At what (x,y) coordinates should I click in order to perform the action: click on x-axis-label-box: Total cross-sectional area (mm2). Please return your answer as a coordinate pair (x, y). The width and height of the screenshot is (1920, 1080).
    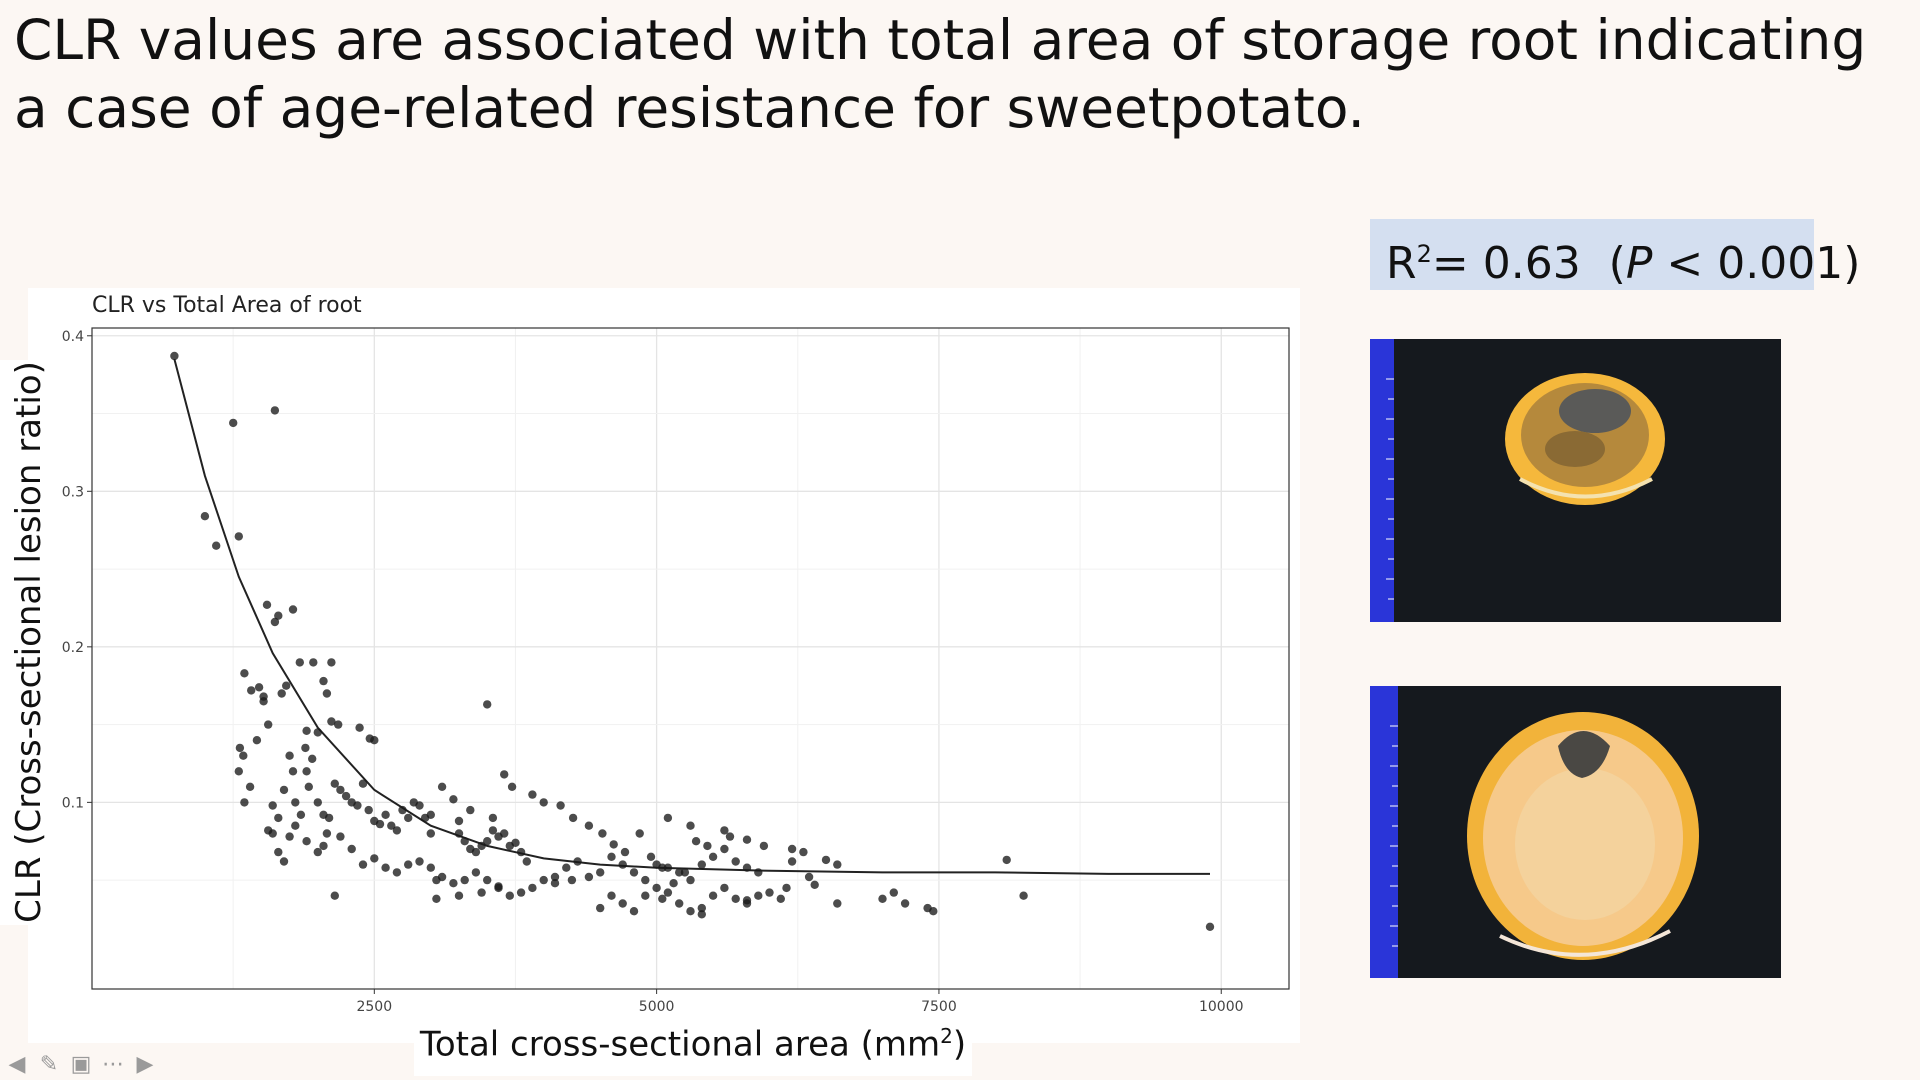
    Looking at the image, I should click on (693, 1048).